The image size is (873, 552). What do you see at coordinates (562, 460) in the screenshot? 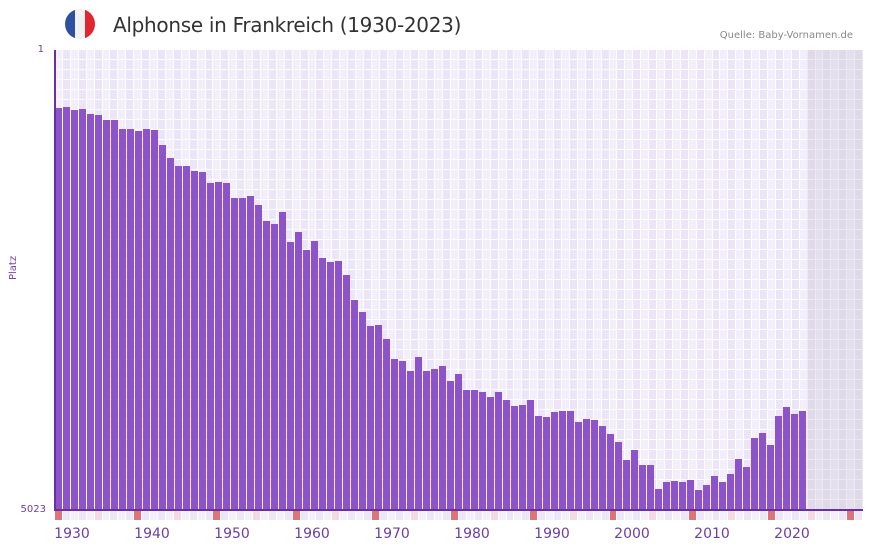
I see `bar-1993` at bounding box center [562, 460].